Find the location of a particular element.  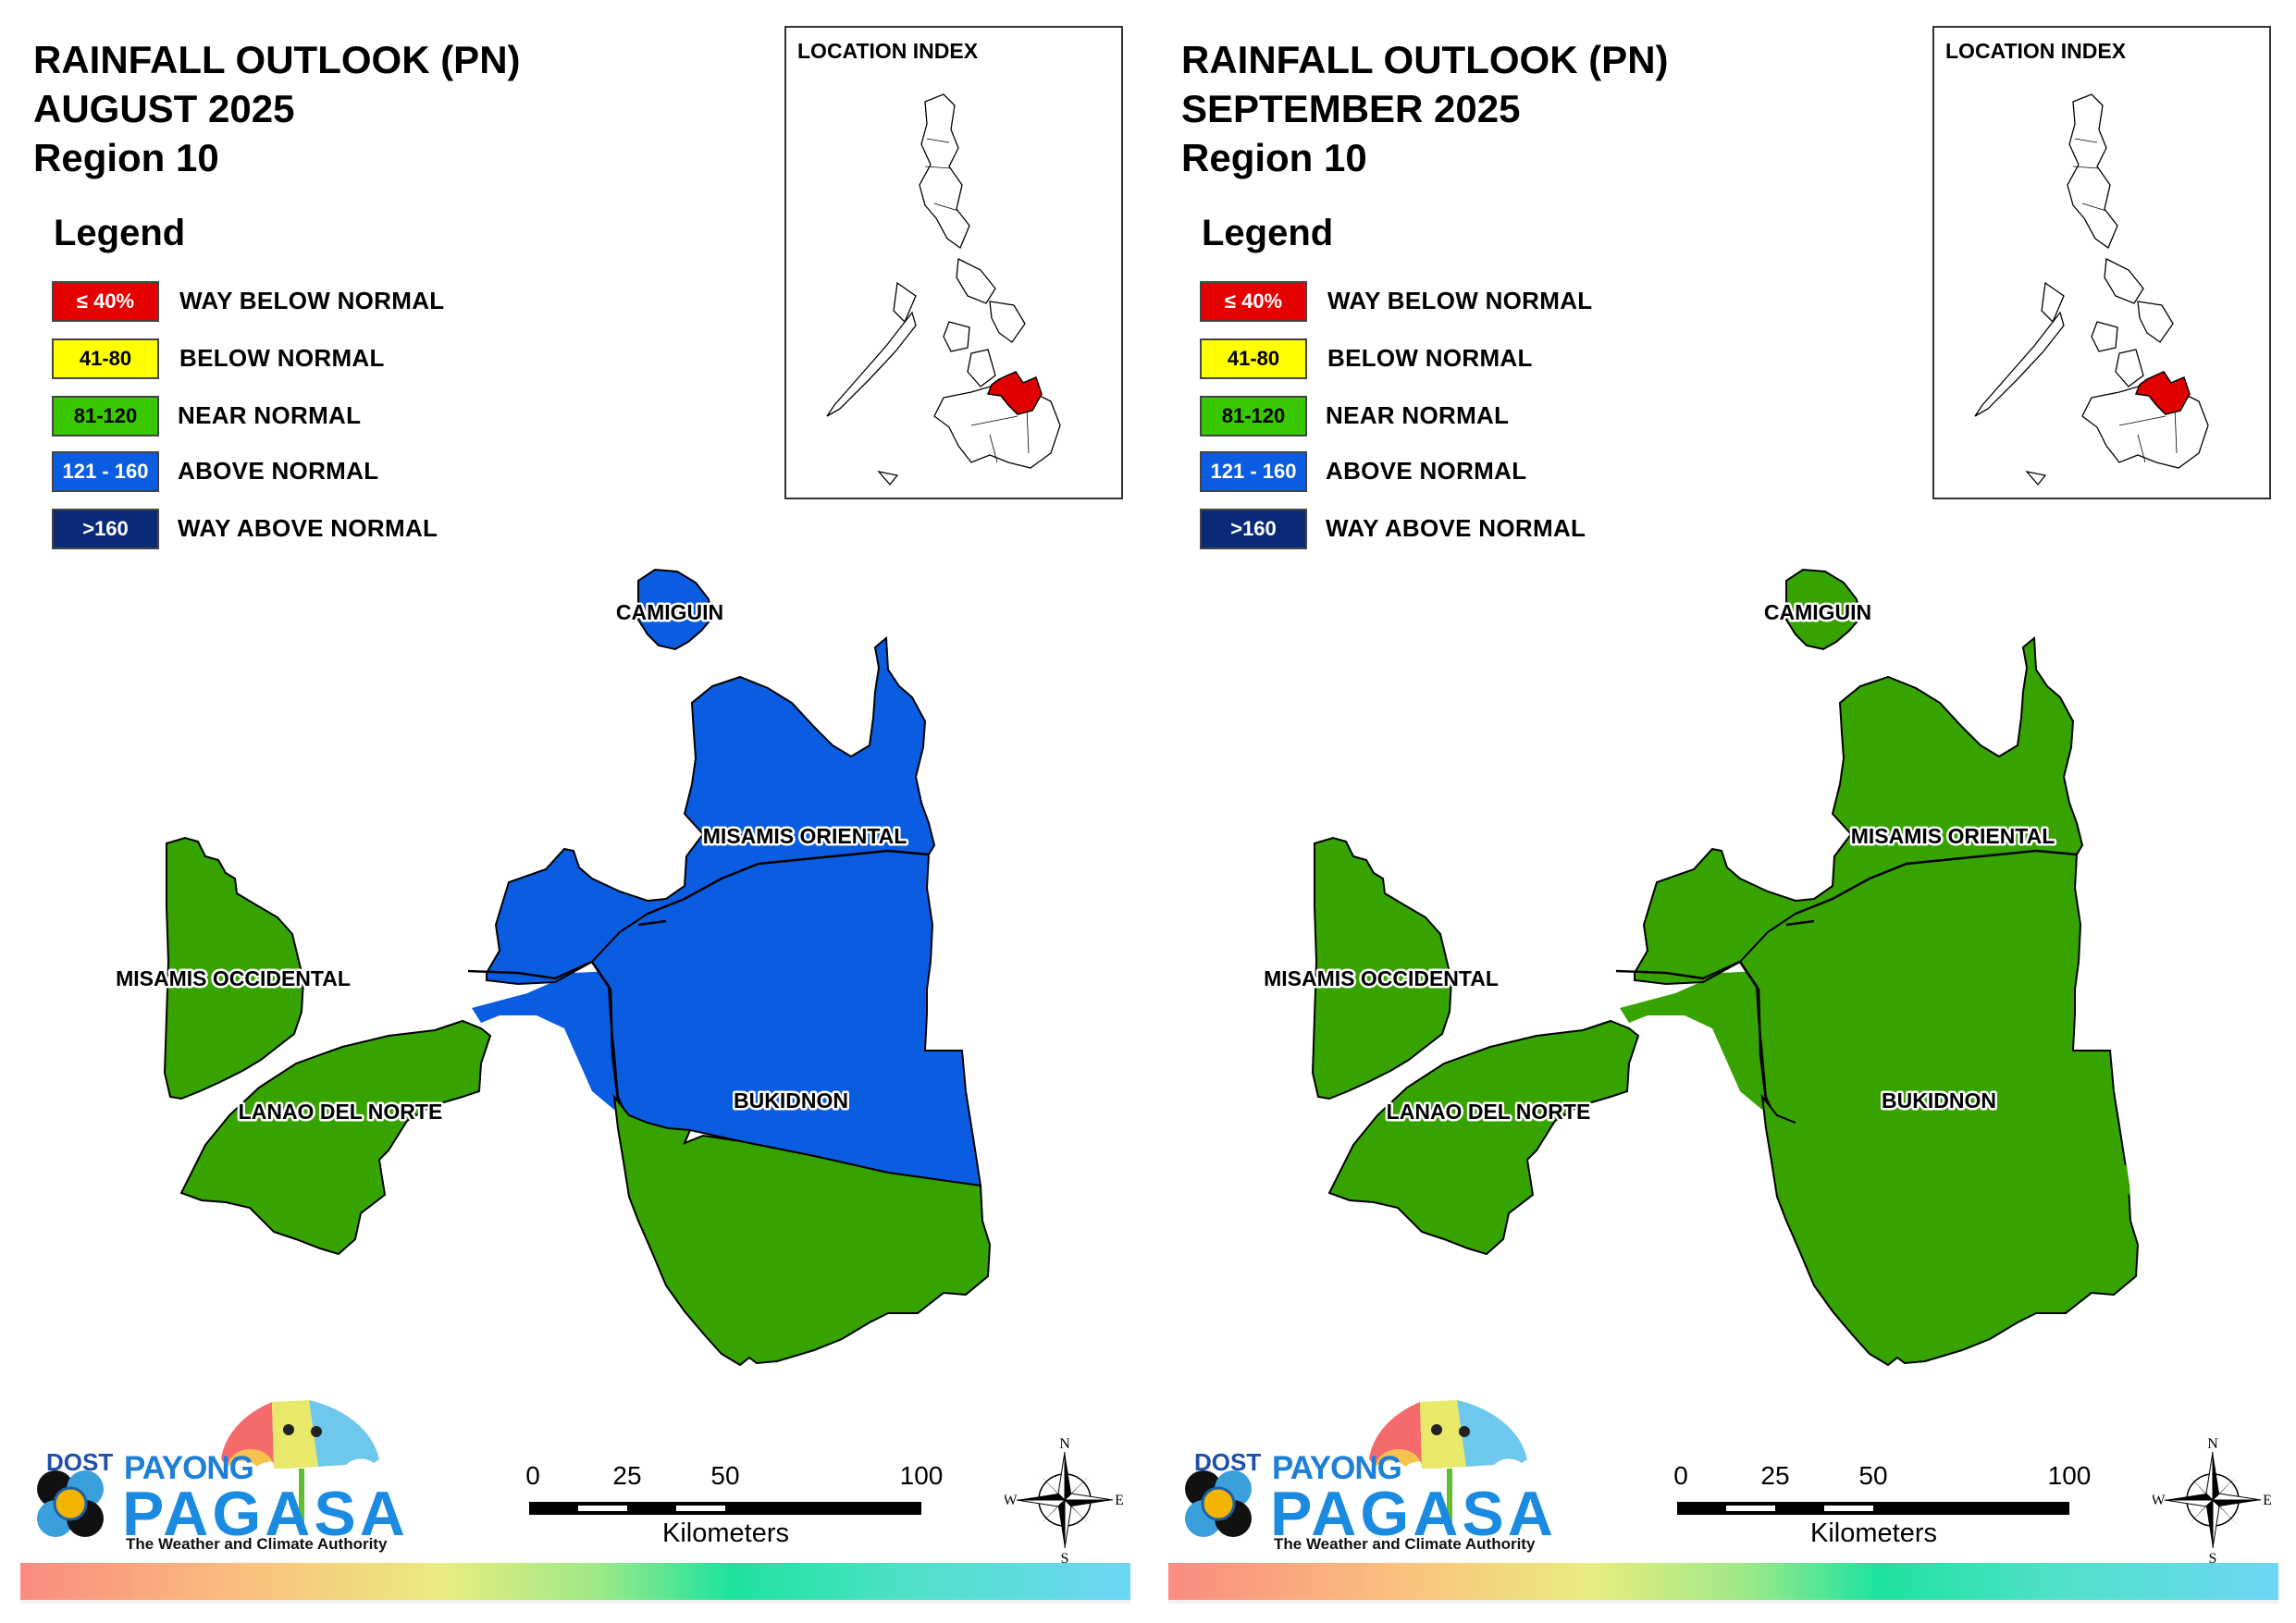

scale-bar: 0 25 50 100 Kilometers is located at coordinates (1882, 1512).